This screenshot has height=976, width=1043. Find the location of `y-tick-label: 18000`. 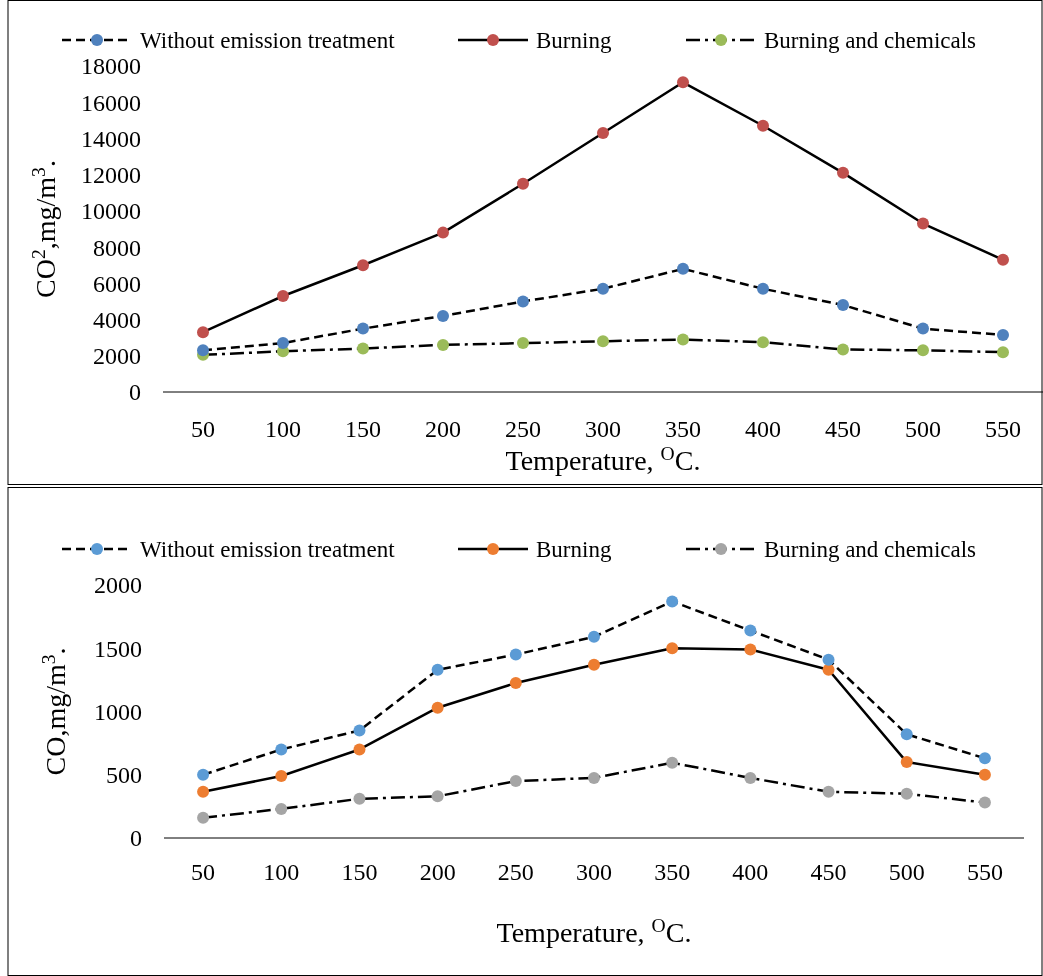

y-tick-label: 18000 is located at coordinates (111, 66).